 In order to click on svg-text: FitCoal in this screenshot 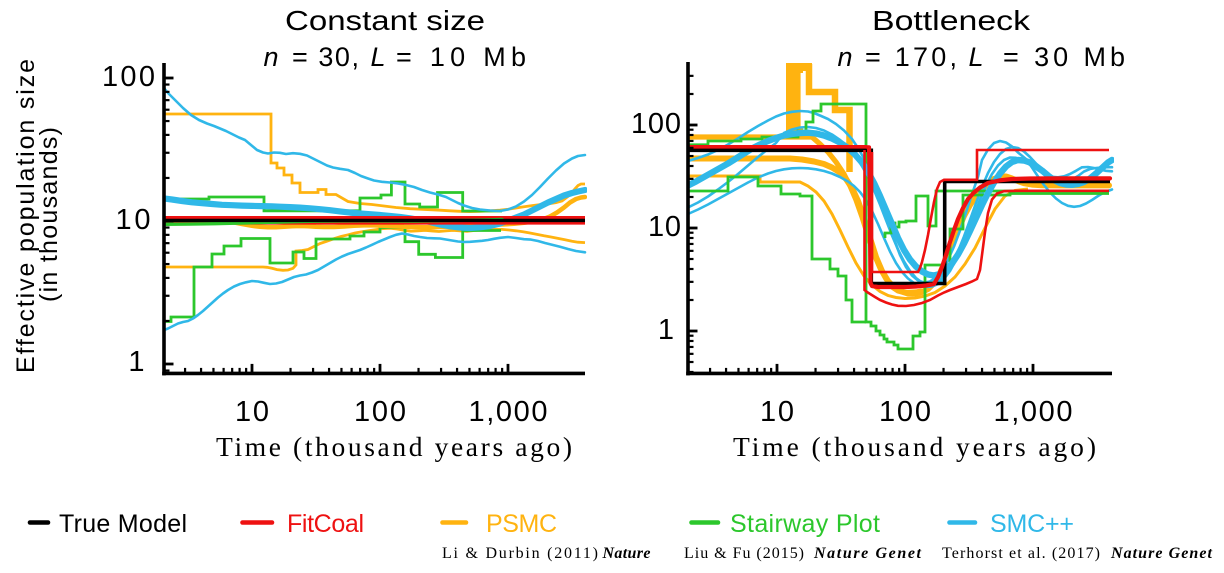, I will do `click(325, 524)`.